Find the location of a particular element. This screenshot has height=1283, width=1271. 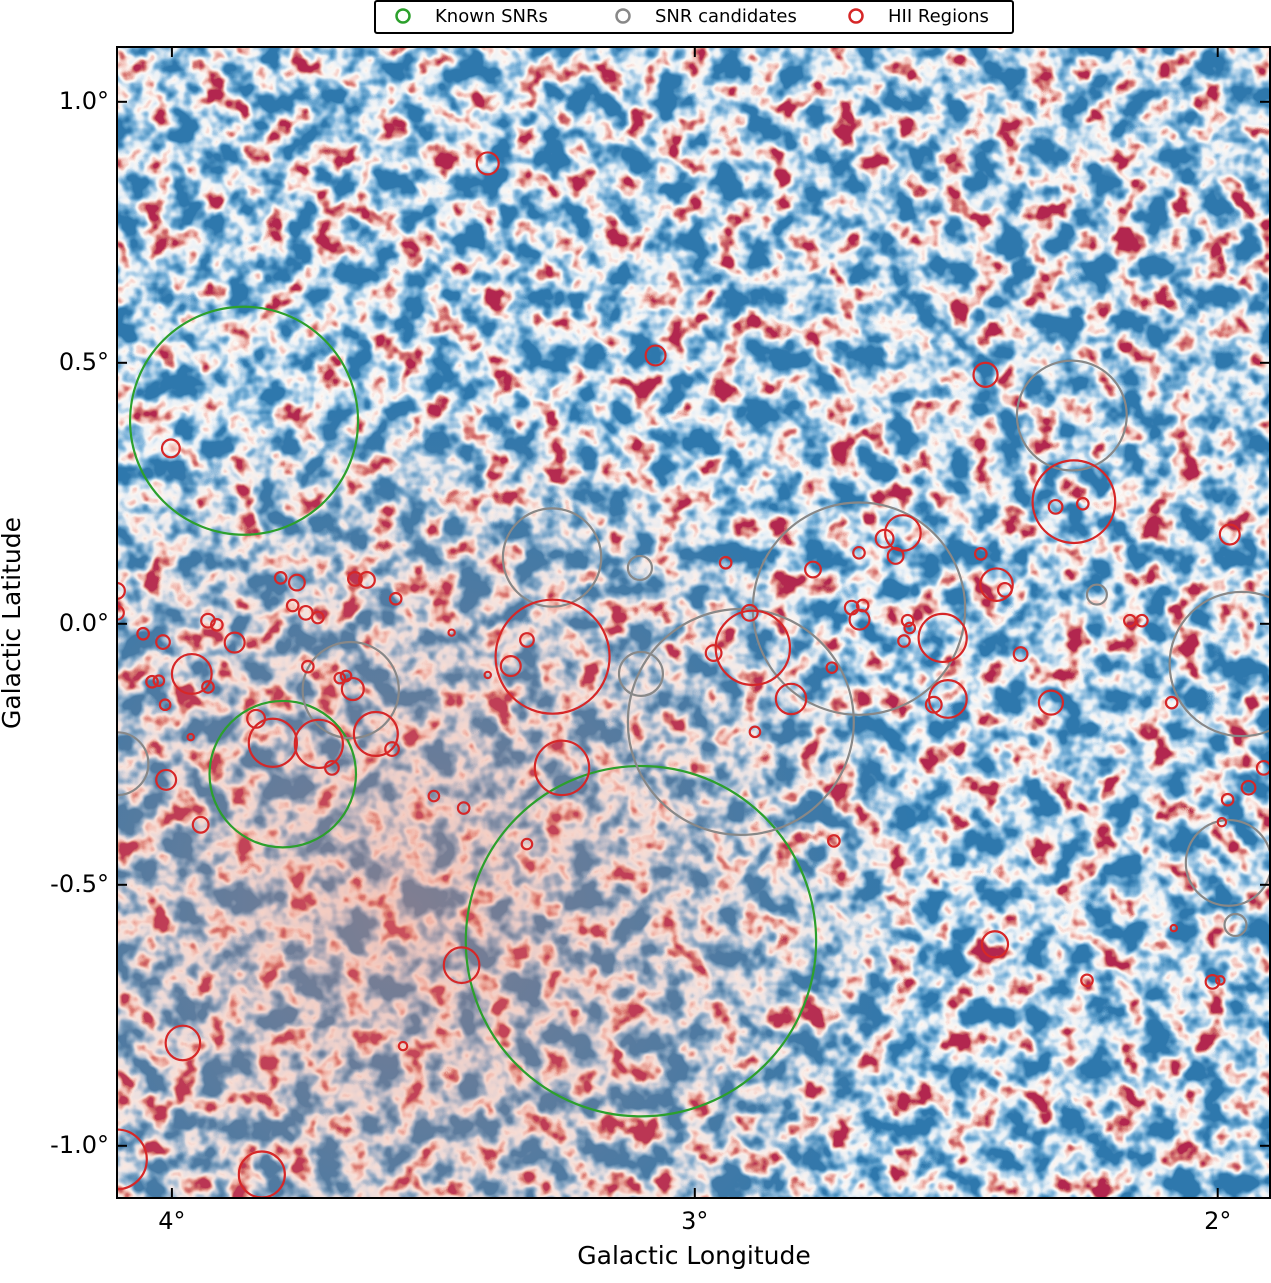

y-tick-label: 1.0° is located at coordinates (84, 101).